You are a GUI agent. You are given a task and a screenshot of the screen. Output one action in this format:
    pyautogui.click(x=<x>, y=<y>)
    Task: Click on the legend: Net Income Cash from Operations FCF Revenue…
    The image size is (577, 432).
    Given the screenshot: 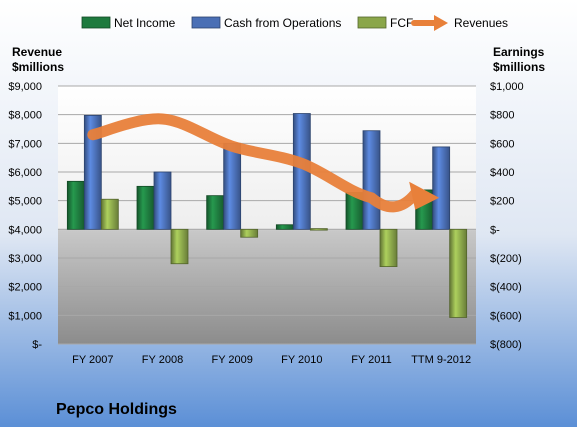 What is the action you would take?
    pyautogui.click(x=294, y=23)
    